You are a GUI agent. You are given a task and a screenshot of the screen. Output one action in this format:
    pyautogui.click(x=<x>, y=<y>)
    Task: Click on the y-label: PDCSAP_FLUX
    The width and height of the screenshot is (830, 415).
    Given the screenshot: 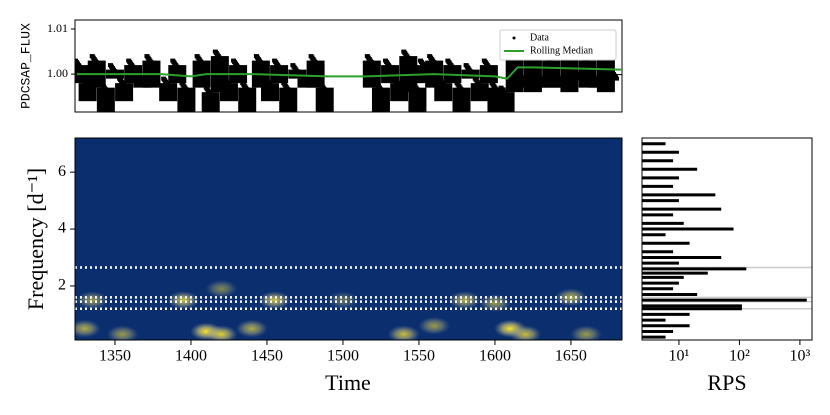 What is the action you would take?
    pyautogui.click(x=25, y=66)
    